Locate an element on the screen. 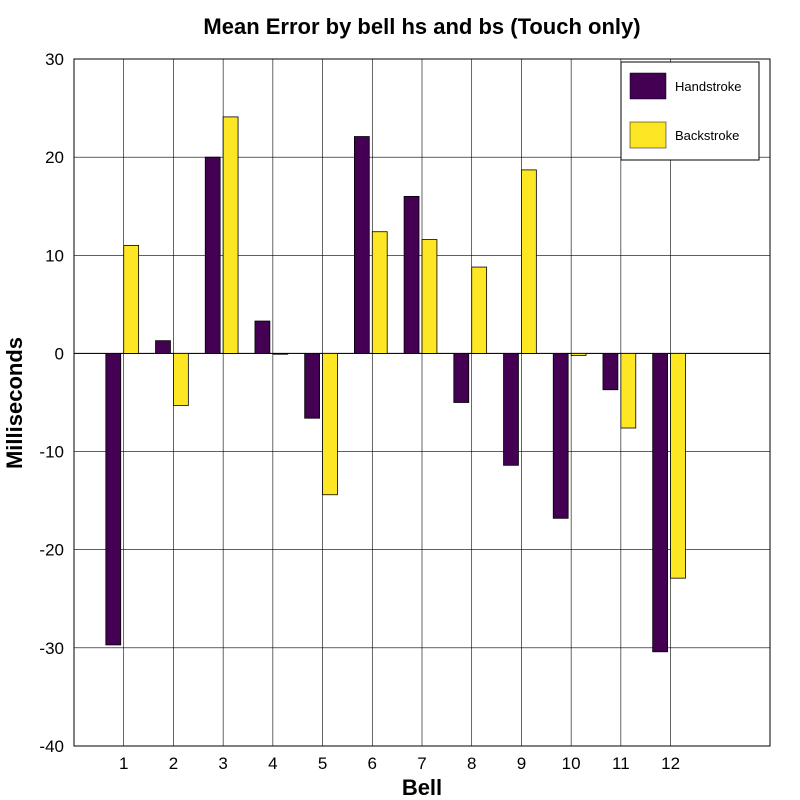 This screenshot has width=800, height=800. x-tick-label: 9 is located at coordinates (521, 763).